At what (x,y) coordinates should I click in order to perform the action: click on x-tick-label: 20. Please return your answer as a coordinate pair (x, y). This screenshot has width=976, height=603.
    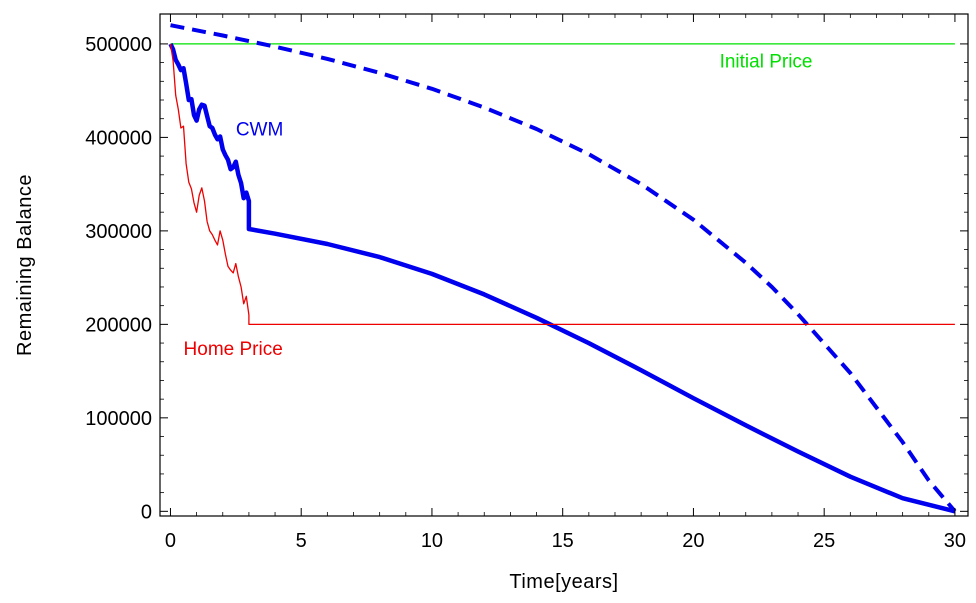
    Looking at the image, I should click on (693, 541).